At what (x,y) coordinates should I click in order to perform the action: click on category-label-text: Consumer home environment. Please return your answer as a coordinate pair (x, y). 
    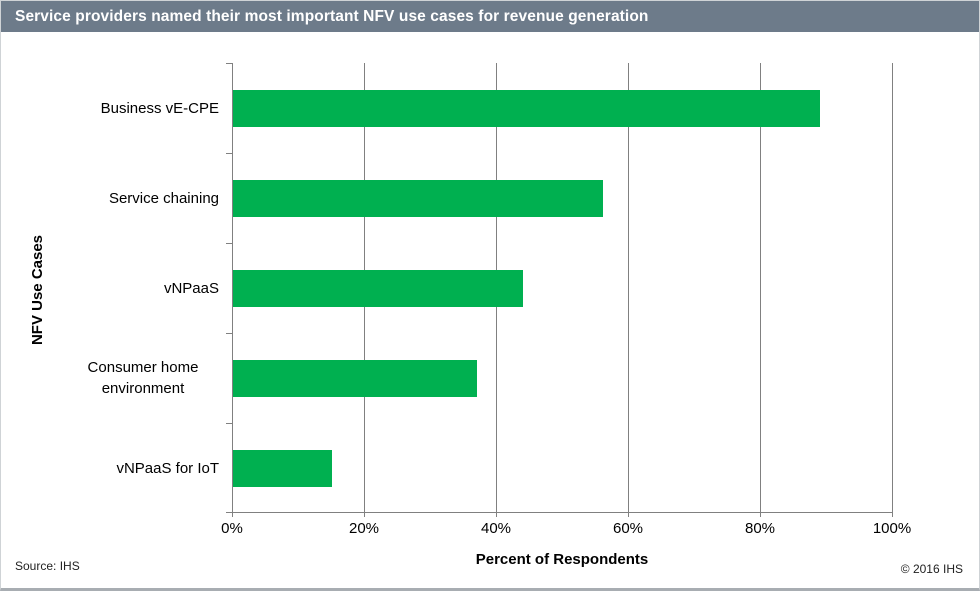
    Looking at the image, I should click on (143, 378).